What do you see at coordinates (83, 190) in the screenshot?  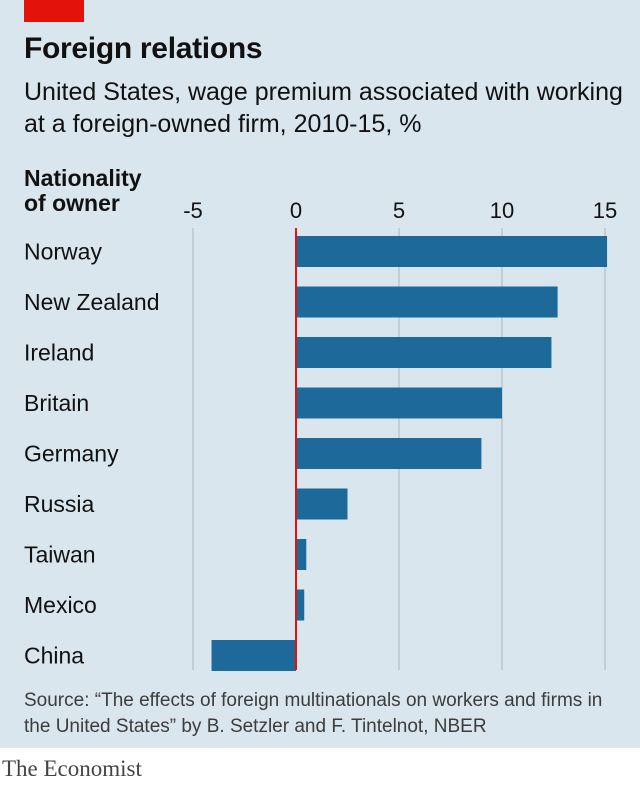 I see `row-header-text: Nationality of owner` at bounding box center [83, 190].